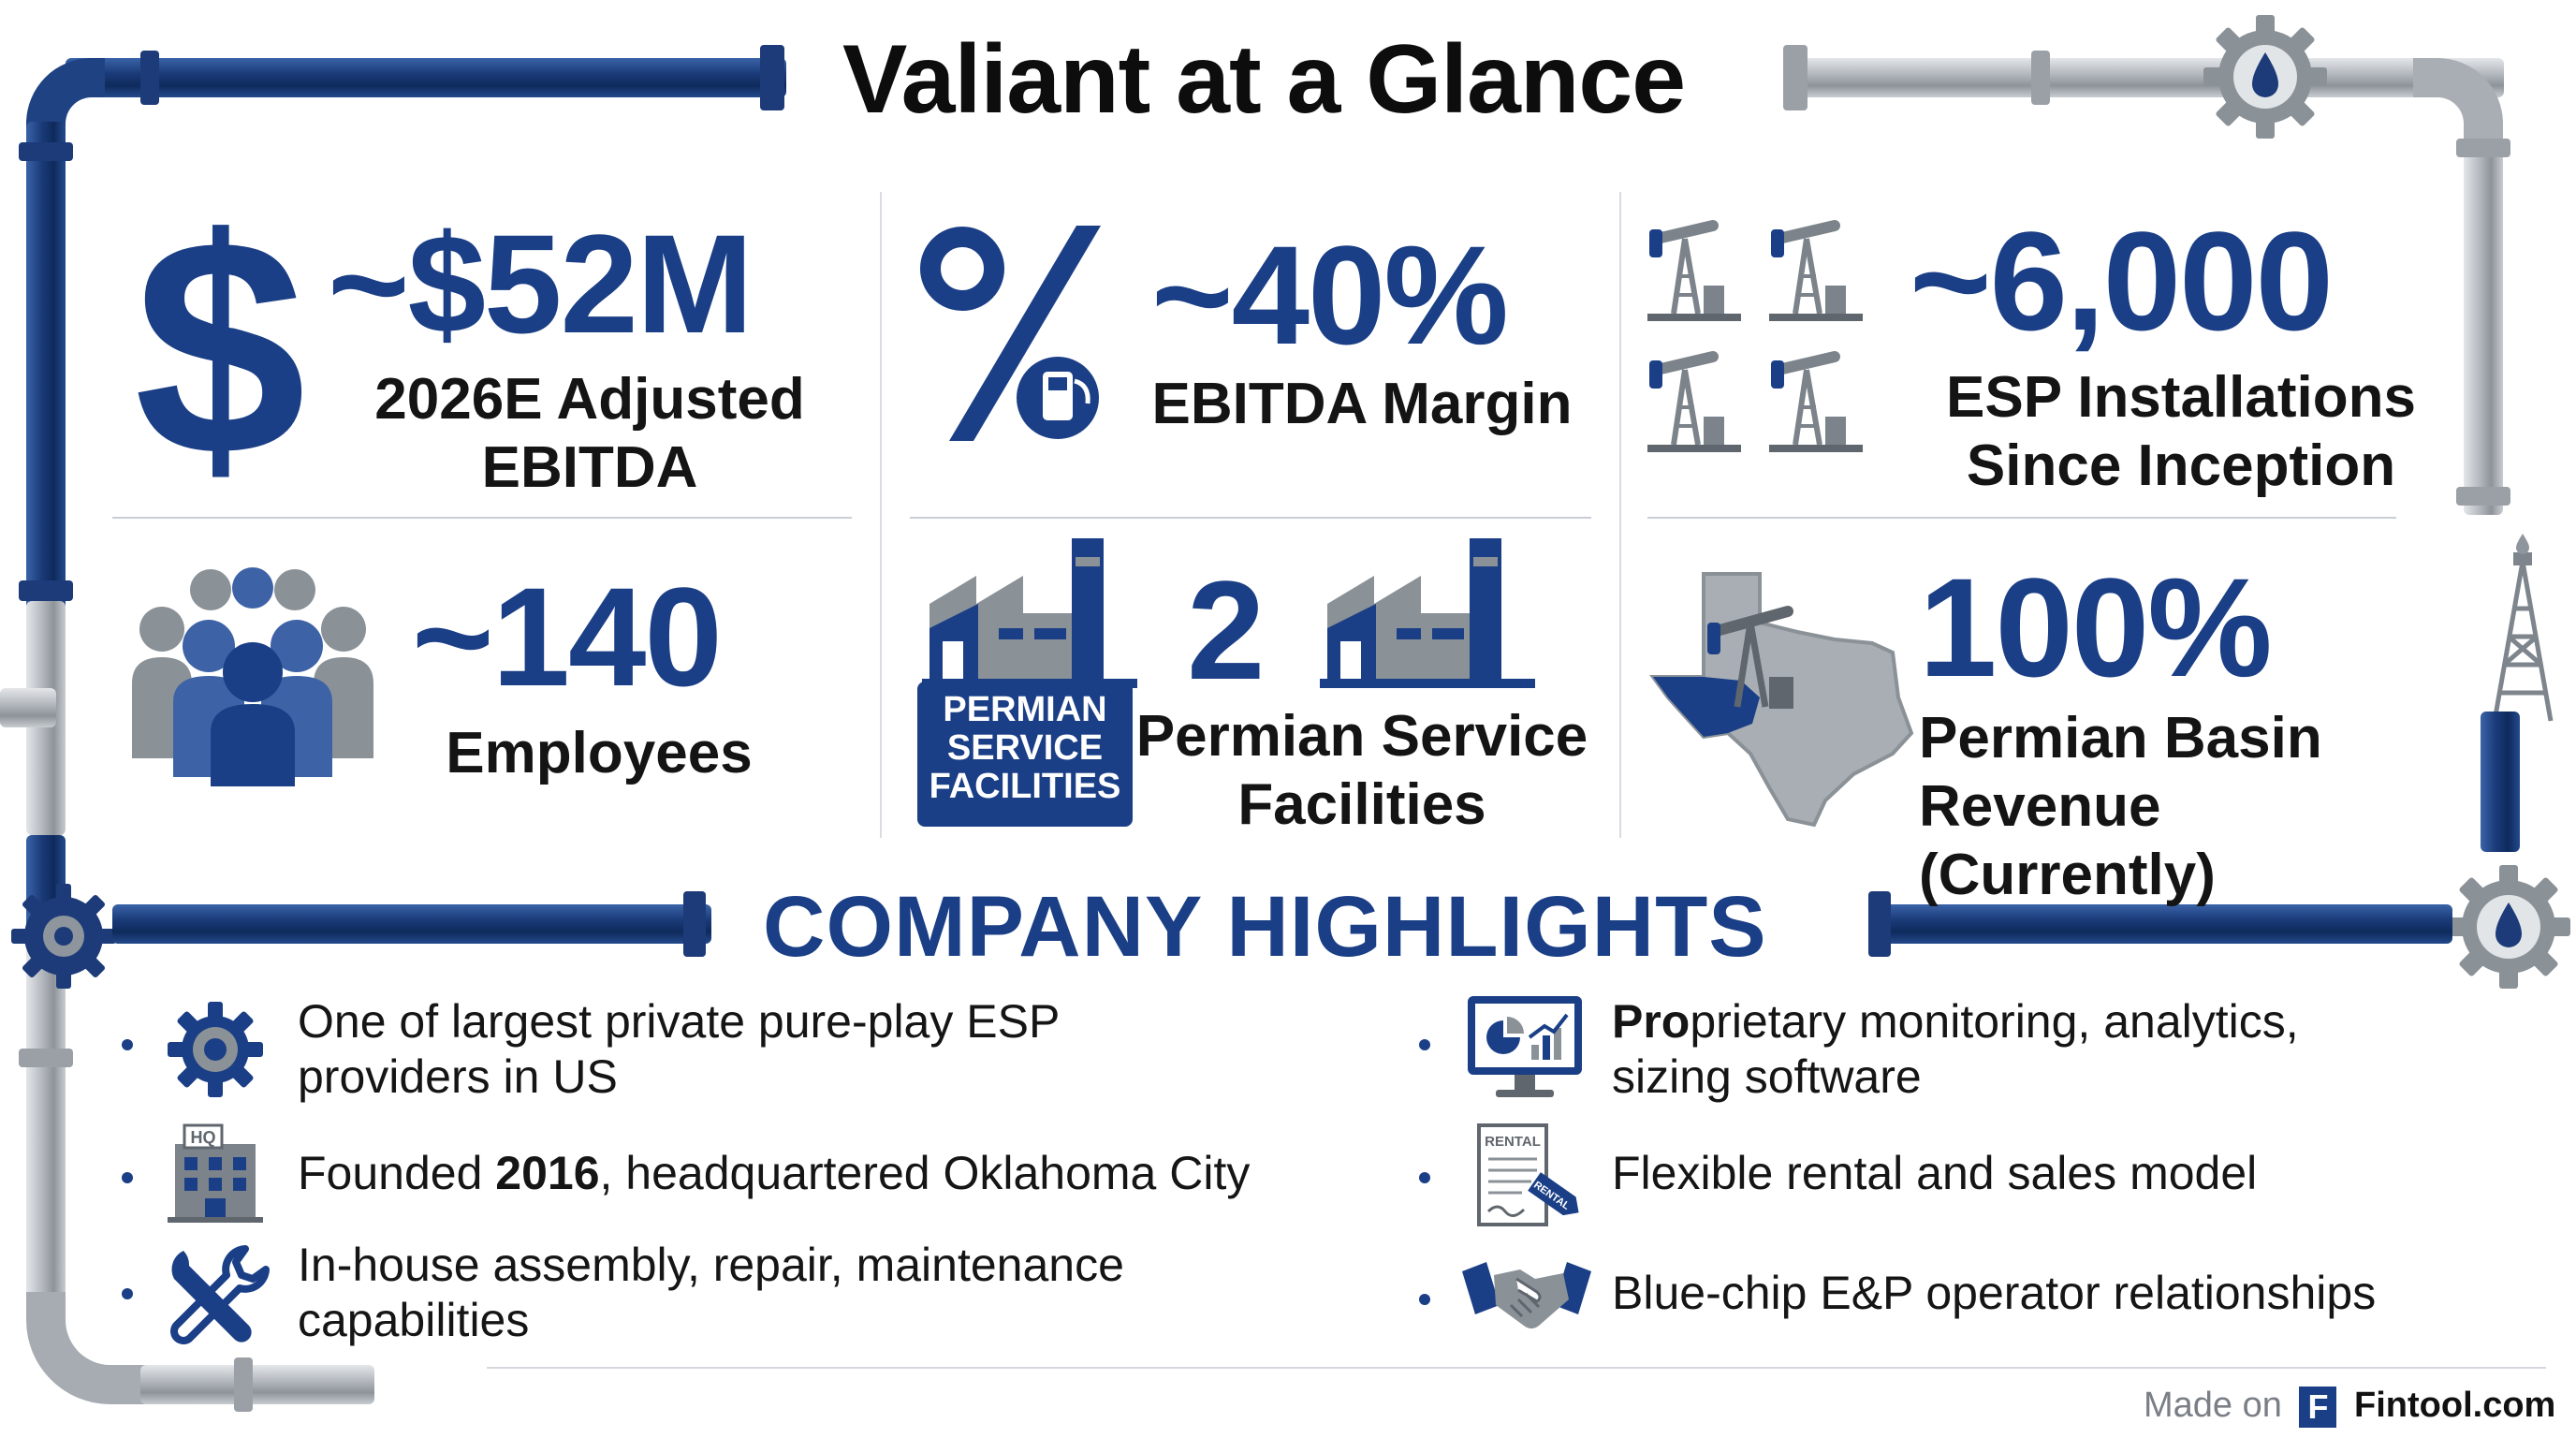 The image size is (2576, 1438). I want to click on stat-value: 100%, so click(2096, 627).